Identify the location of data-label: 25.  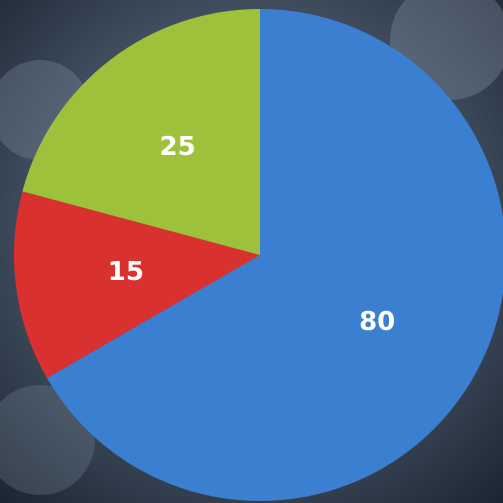
(178, 147).